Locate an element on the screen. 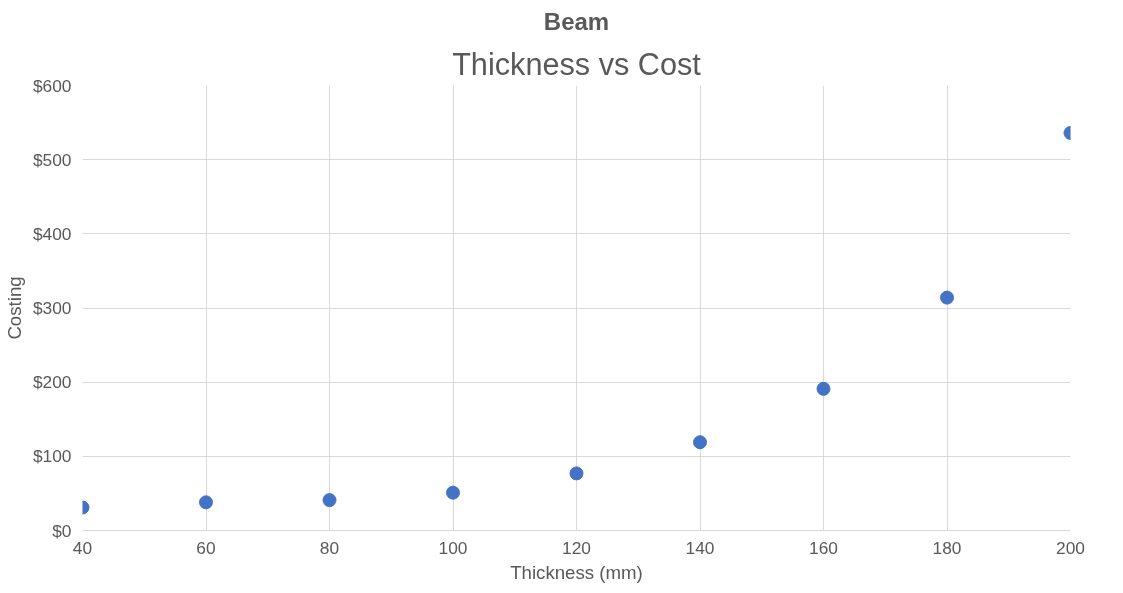 Image resolution: width=1123 pixels, height=593 pixels. y-tick-label: $600 is located at coordinates (52, 85).